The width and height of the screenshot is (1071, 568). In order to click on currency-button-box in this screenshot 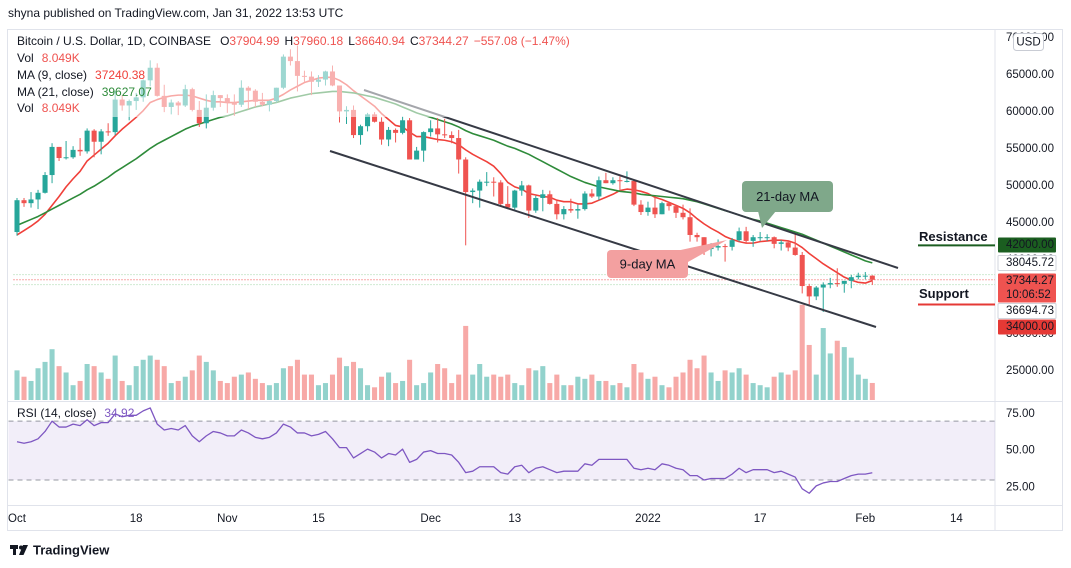, I will do `click(1028, 42)`.